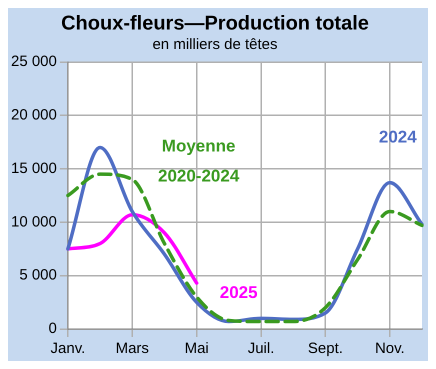 The width and height of the screenshot is (436, 369). I want to click on y-tick-label: 0, so click(52, 329).